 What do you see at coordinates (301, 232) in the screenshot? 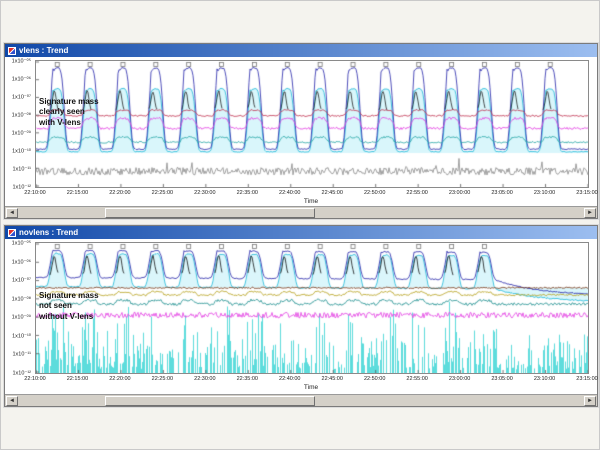
I see `titlebar-novlens: novlens : Trend` at bounding box center [301, 232].